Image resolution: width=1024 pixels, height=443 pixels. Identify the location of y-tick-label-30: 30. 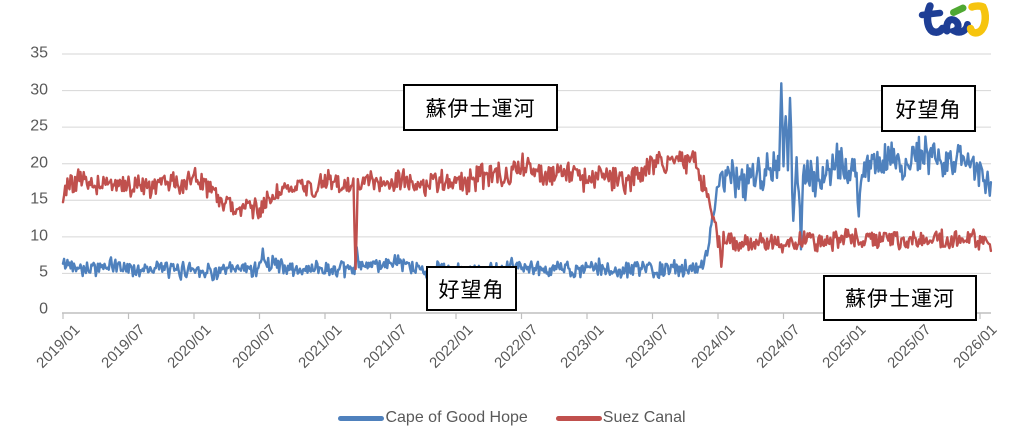
(39, 90).